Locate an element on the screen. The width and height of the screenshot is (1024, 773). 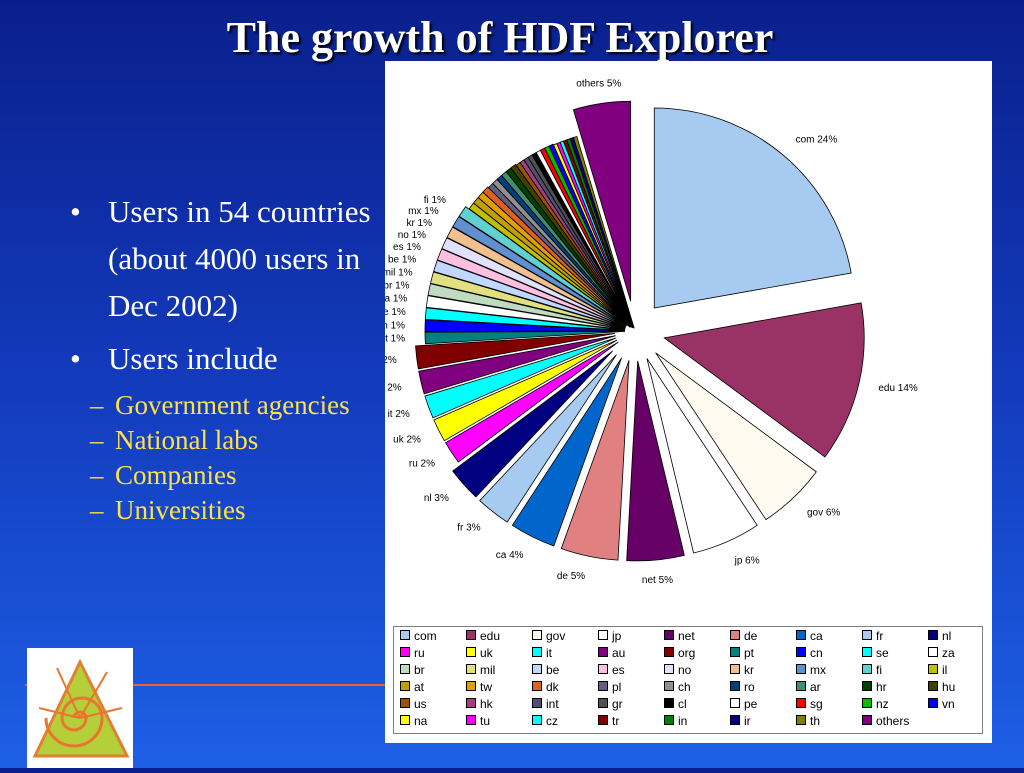
legend-label: tw is located at coordinates (486, 687).